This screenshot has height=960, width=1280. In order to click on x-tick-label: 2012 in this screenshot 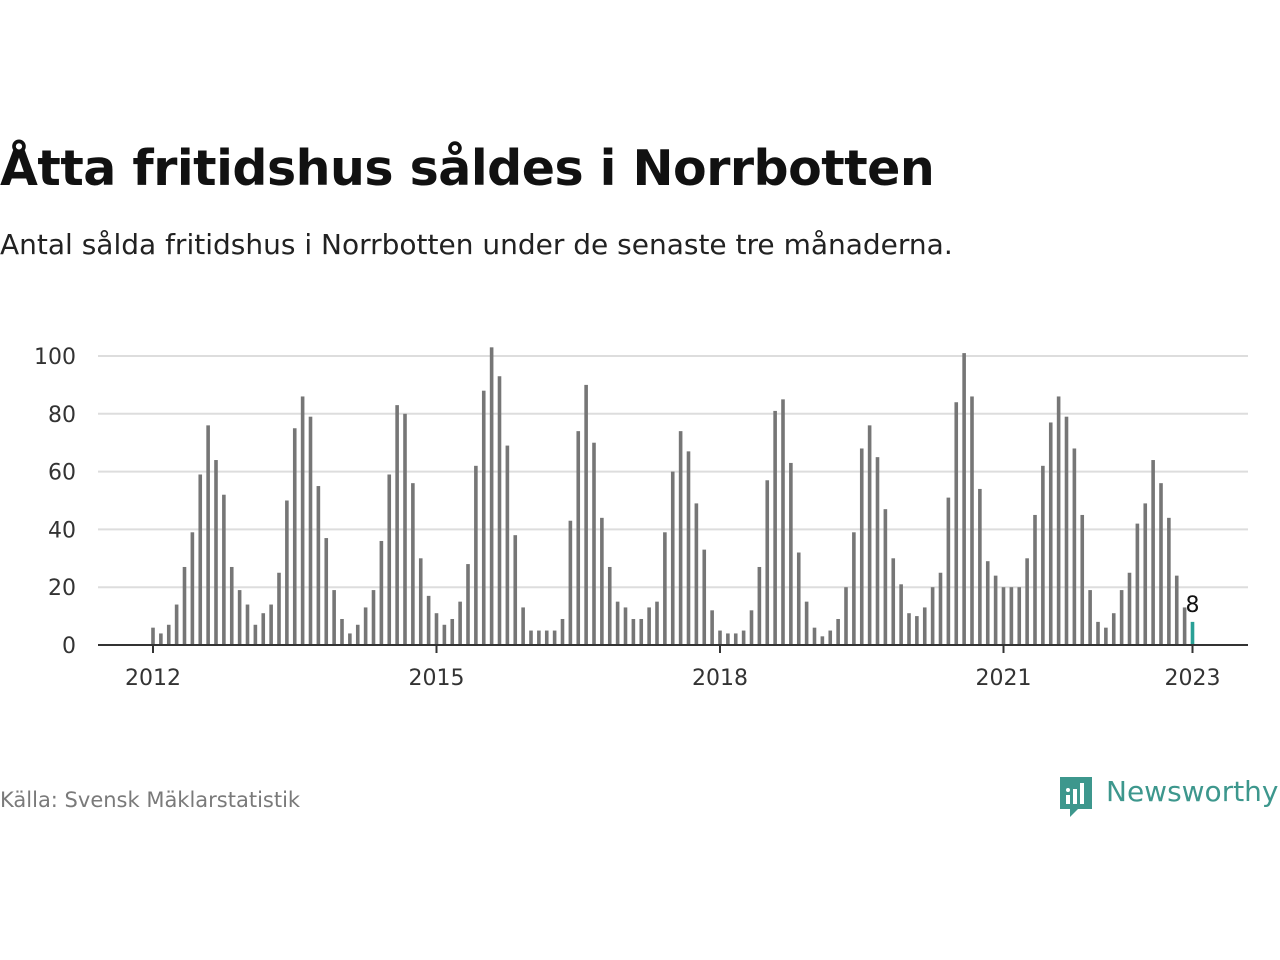, I will do `click(153, 678)`.